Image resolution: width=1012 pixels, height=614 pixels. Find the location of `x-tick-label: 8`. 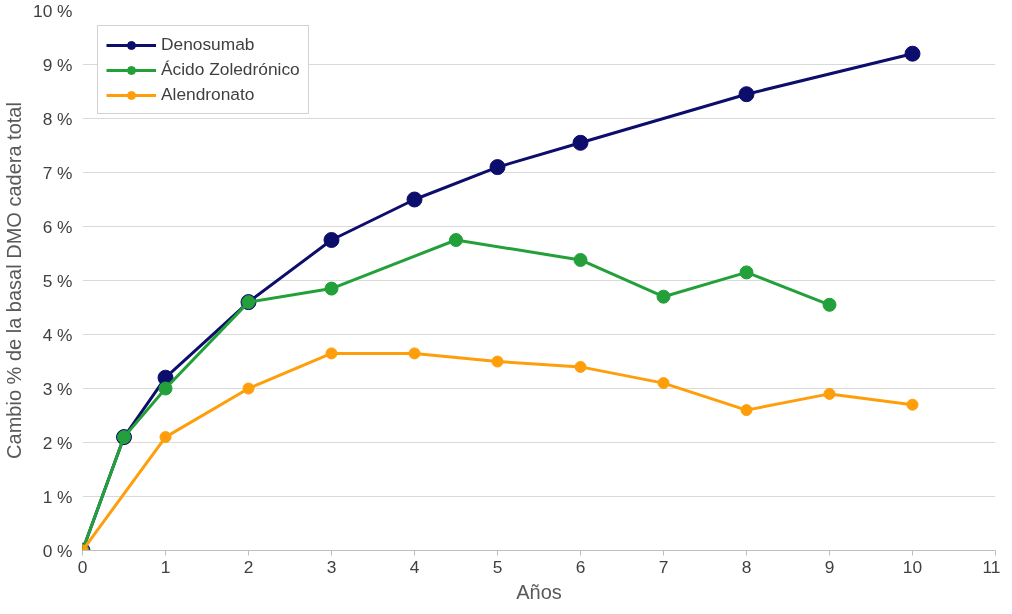

x-tick-label: 8 is located at coordinates (746, 566).